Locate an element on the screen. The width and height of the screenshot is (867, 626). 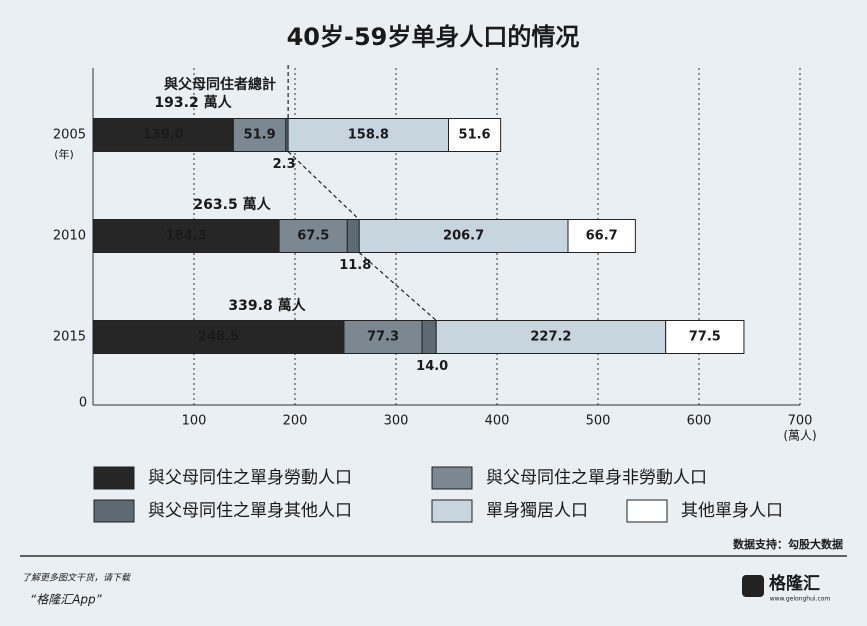
x-tick-label: 400 is located at coordinates (497, 421).